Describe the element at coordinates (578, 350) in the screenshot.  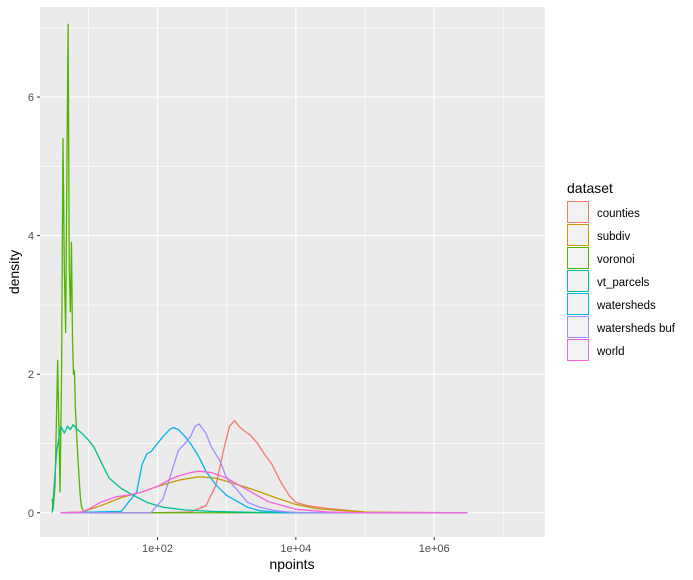
I see `legend-key-world` at that location.